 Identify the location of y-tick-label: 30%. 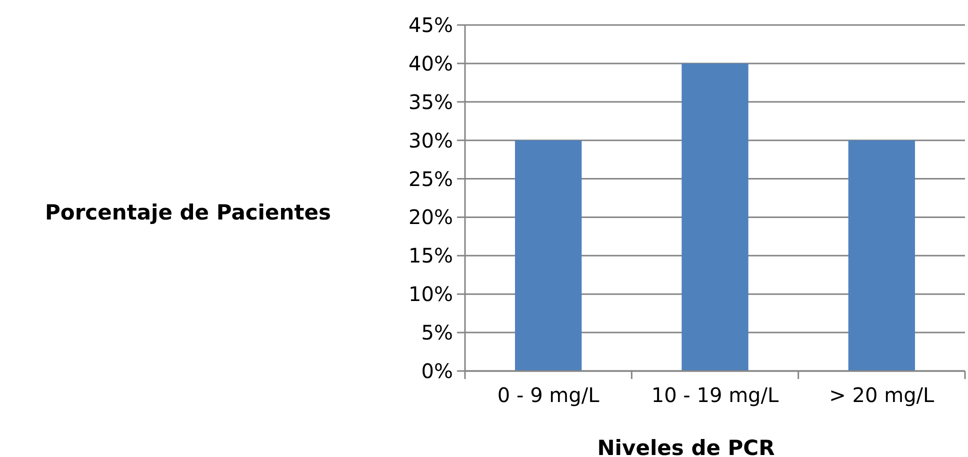
(430, 140).